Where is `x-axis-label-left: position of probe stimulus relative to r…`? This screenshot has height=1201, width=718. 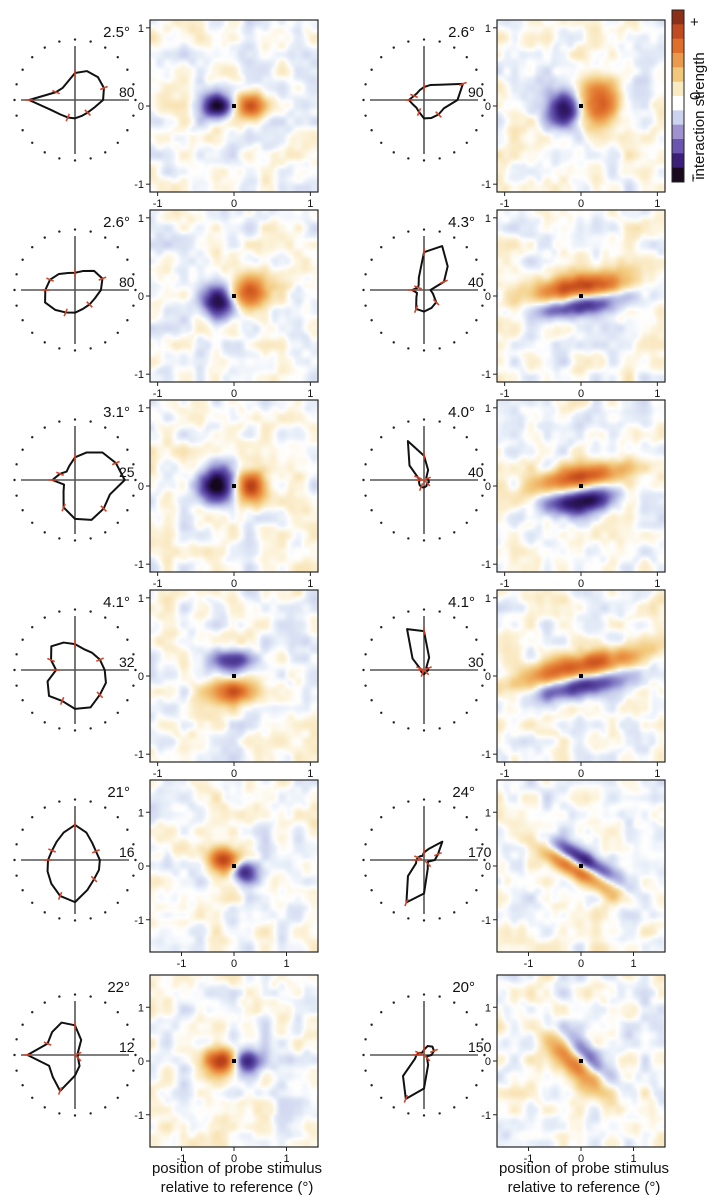
x-axis-label-left: position of probe stimulus relative to r… is located at coordinates (237, 1178).